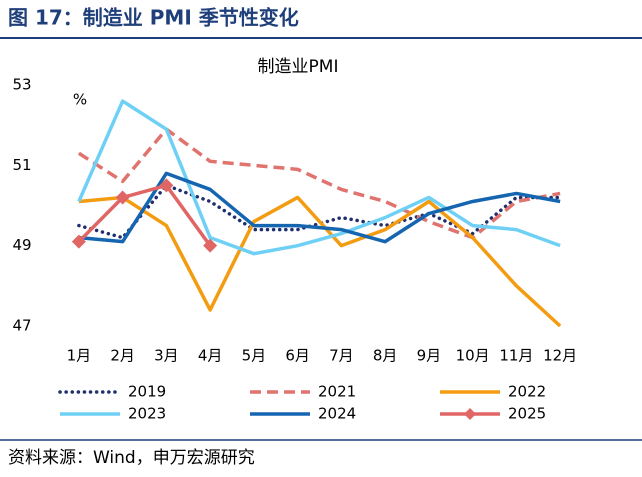 This screenshot has height=477, width=642. What do you see at coordinates (527, 414) in the screenshot?
I see `legend-label: 2025` at bounding box center [527, 414].